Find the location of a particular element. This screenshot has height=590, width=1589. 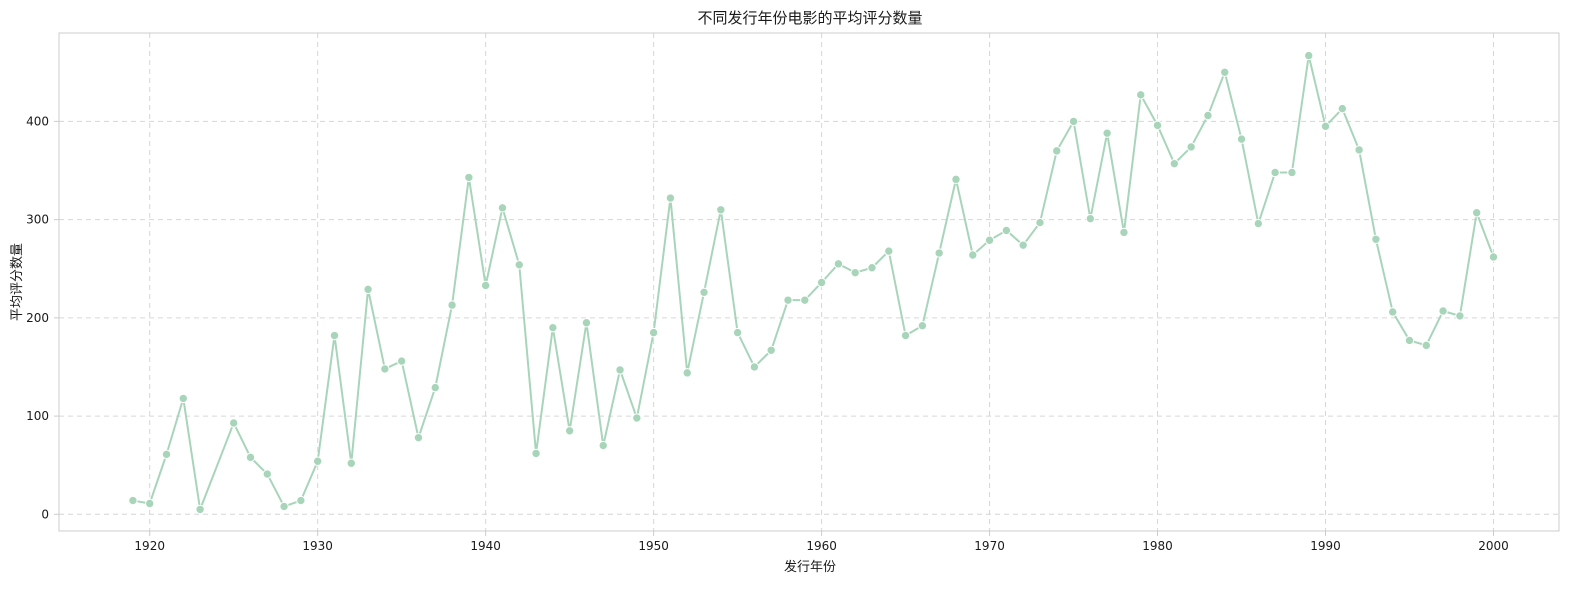

x-tick-label: 1990 is located at coordinates (1325, 546).